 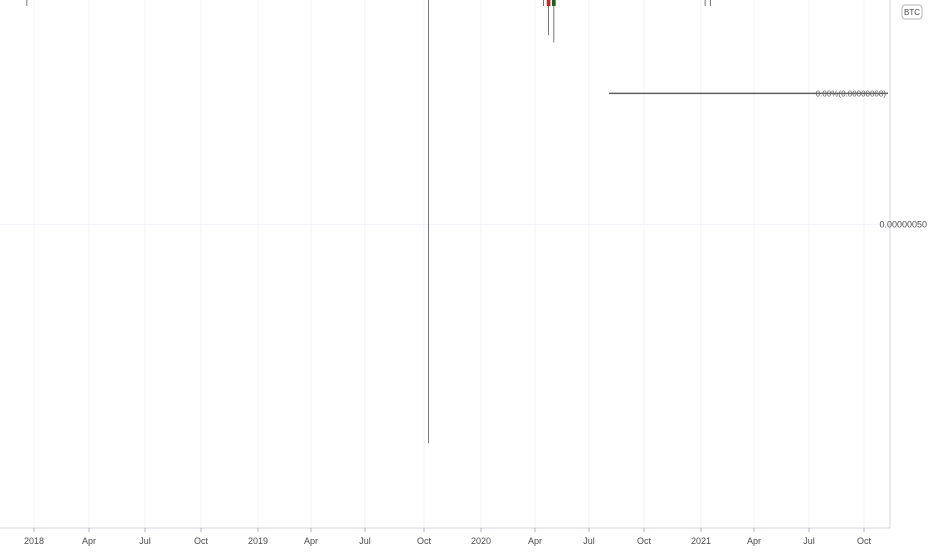 I want to click on y-tick-label: 0.00000050, so click(x=903, y=225).